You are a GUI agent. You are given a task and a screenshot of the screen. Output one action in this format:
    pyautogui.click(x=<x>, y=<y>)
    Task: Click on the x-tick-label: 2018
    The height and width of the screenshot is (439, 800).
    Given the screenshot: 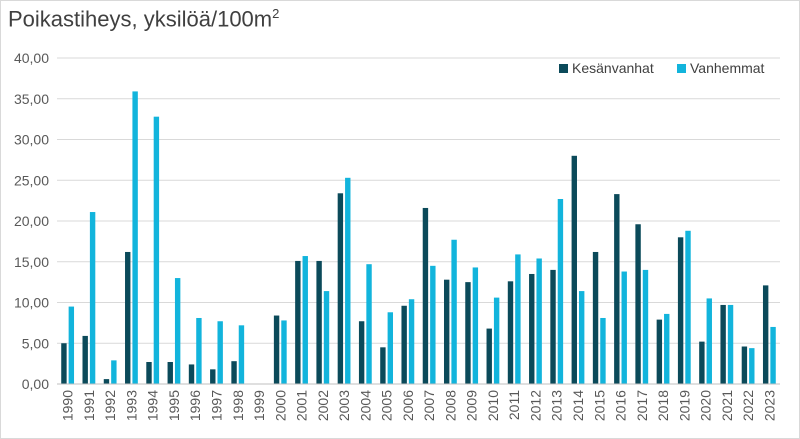 What is the action you would take?
    pyautogui.click(x=663, y=405)
    